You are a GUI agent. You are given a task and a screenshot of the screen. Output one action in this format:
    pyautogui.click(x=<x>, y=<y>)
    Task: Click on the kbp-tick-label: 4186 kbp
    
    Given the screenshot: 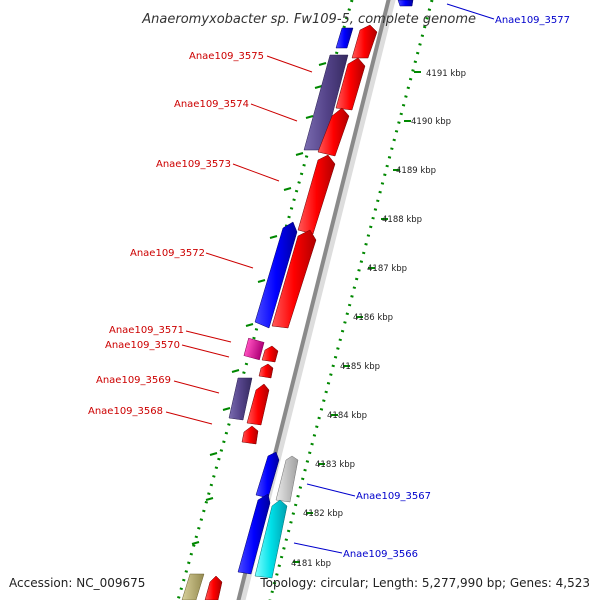 What is the action you would take?
    pyautogui.click(x=373, y=318)
    